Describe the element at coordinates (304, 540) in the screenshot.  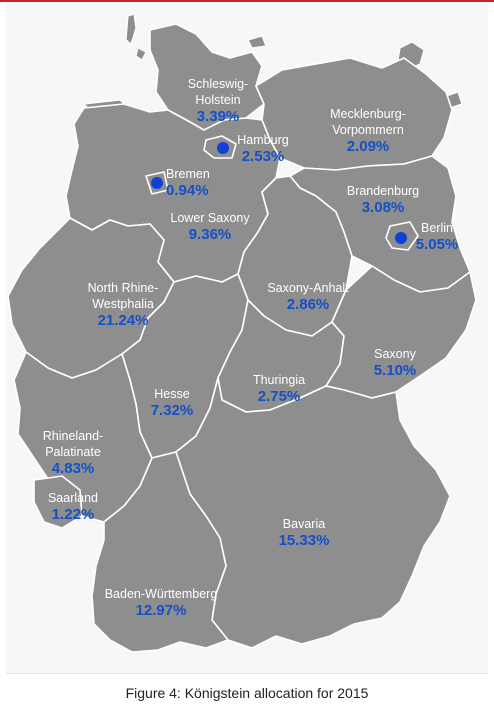
I see `share-bavaria: 15.33%` at that location.